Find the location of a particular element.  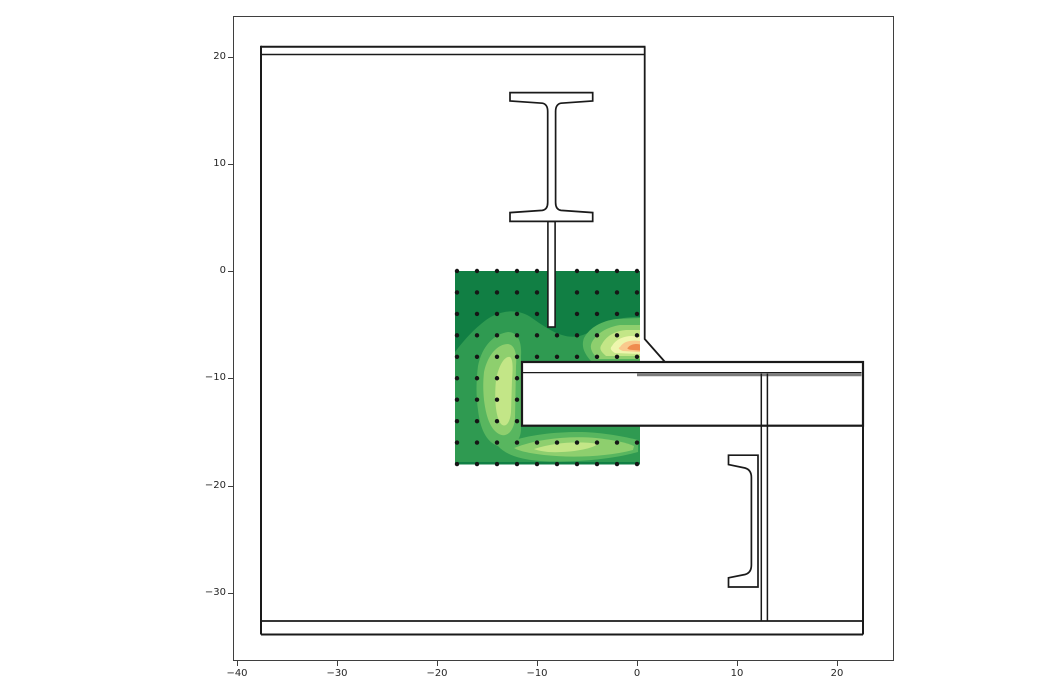

y-tick-label: −20 is located at coordinates (215, 485).